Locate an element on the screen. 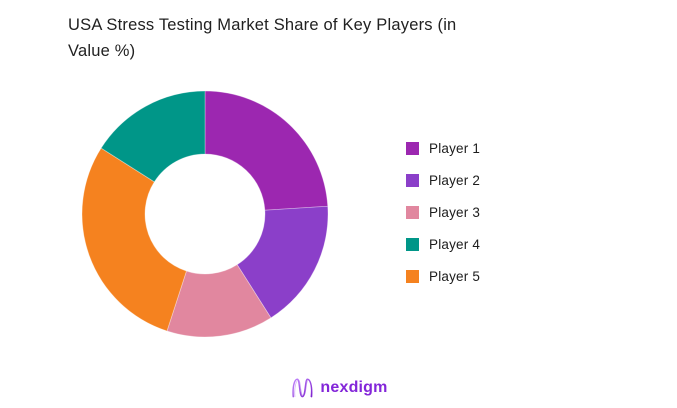 The image size is (677, 408). legend-item-player-3: Player 3 is located at coordinates (443, 212).